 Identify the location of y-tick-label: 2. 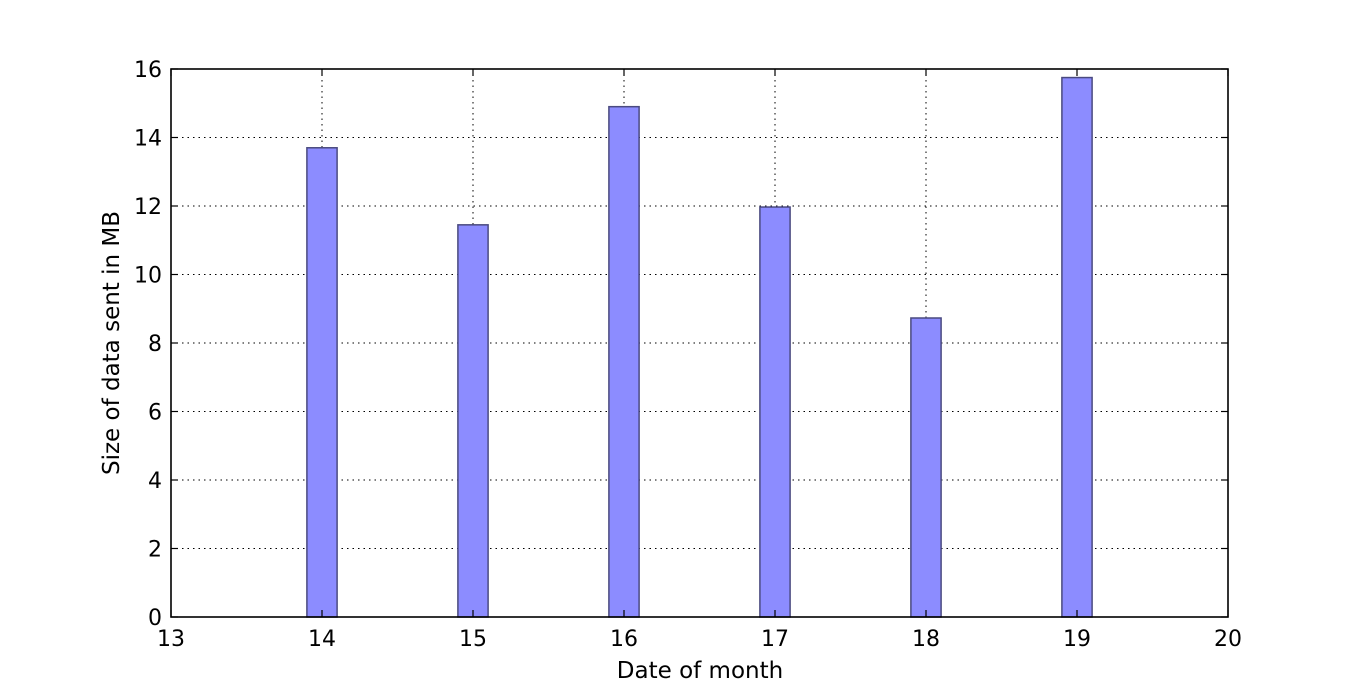
(155, 550).